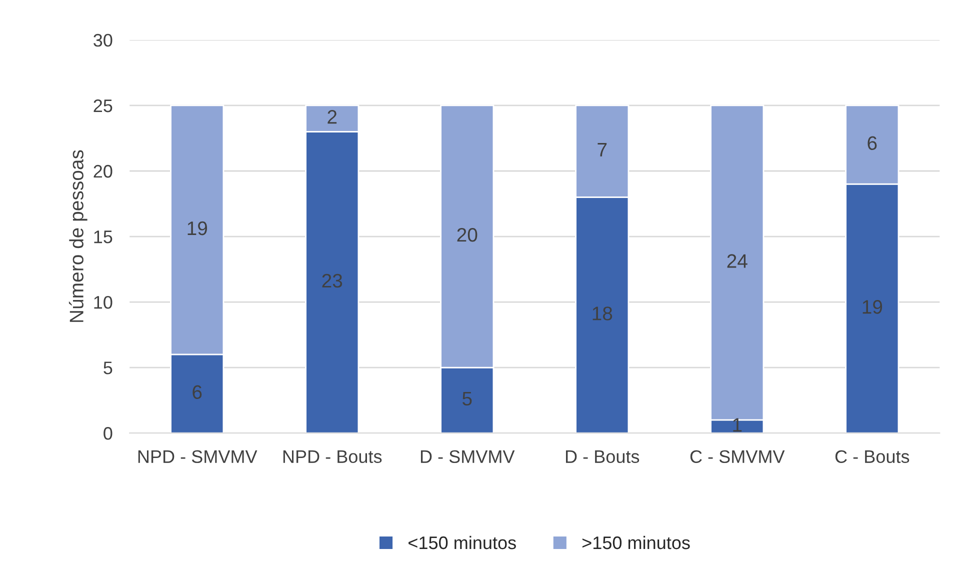  Describe the element at coordinates (737, 425) in the screenshot. I see `data-label: 1` at that location.